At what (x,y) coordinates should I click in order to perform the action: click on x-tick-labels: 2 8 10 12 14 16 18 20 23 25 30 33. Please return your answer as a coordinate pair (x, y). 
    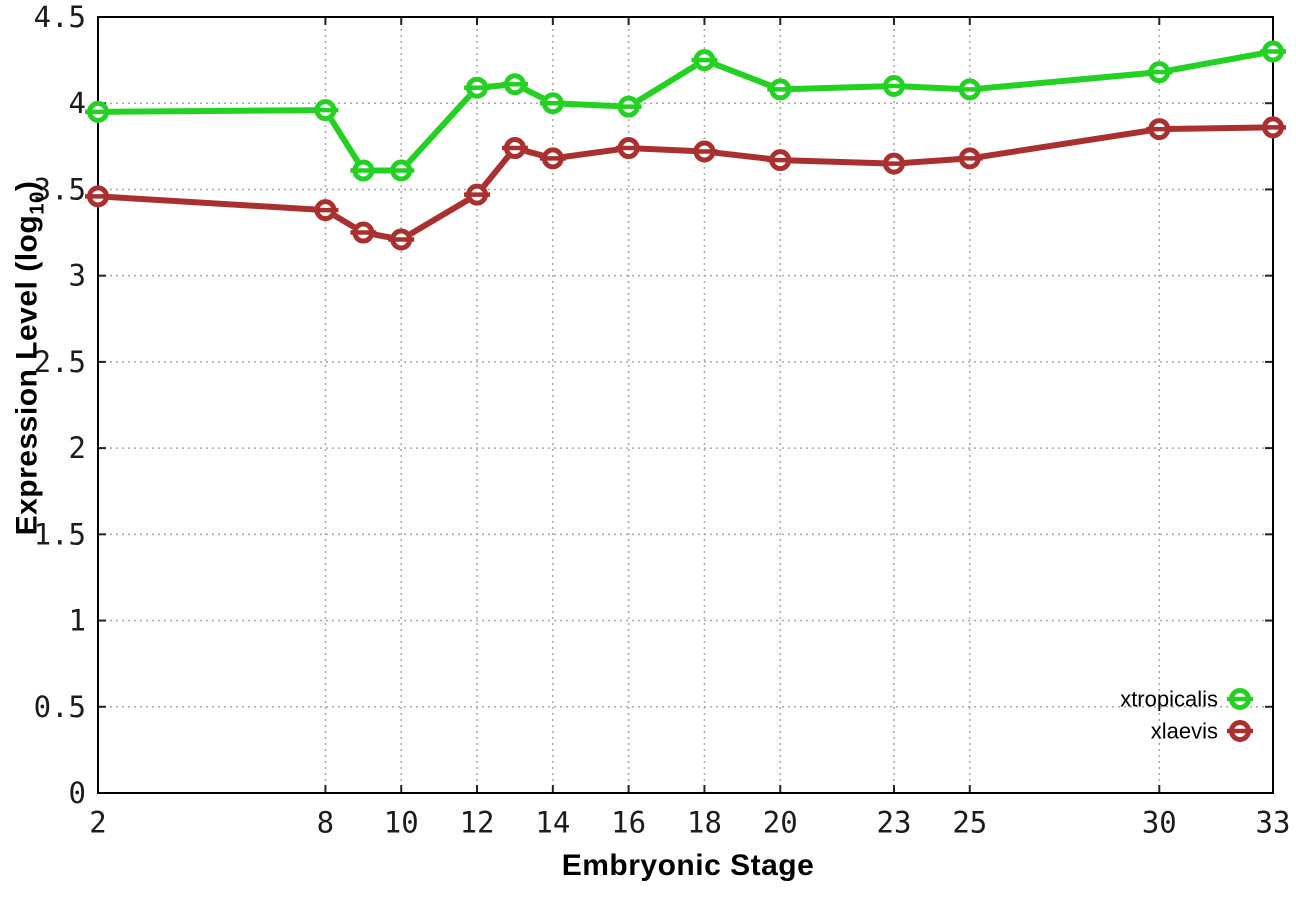
    Looking at the image, I should click on (689, 823).